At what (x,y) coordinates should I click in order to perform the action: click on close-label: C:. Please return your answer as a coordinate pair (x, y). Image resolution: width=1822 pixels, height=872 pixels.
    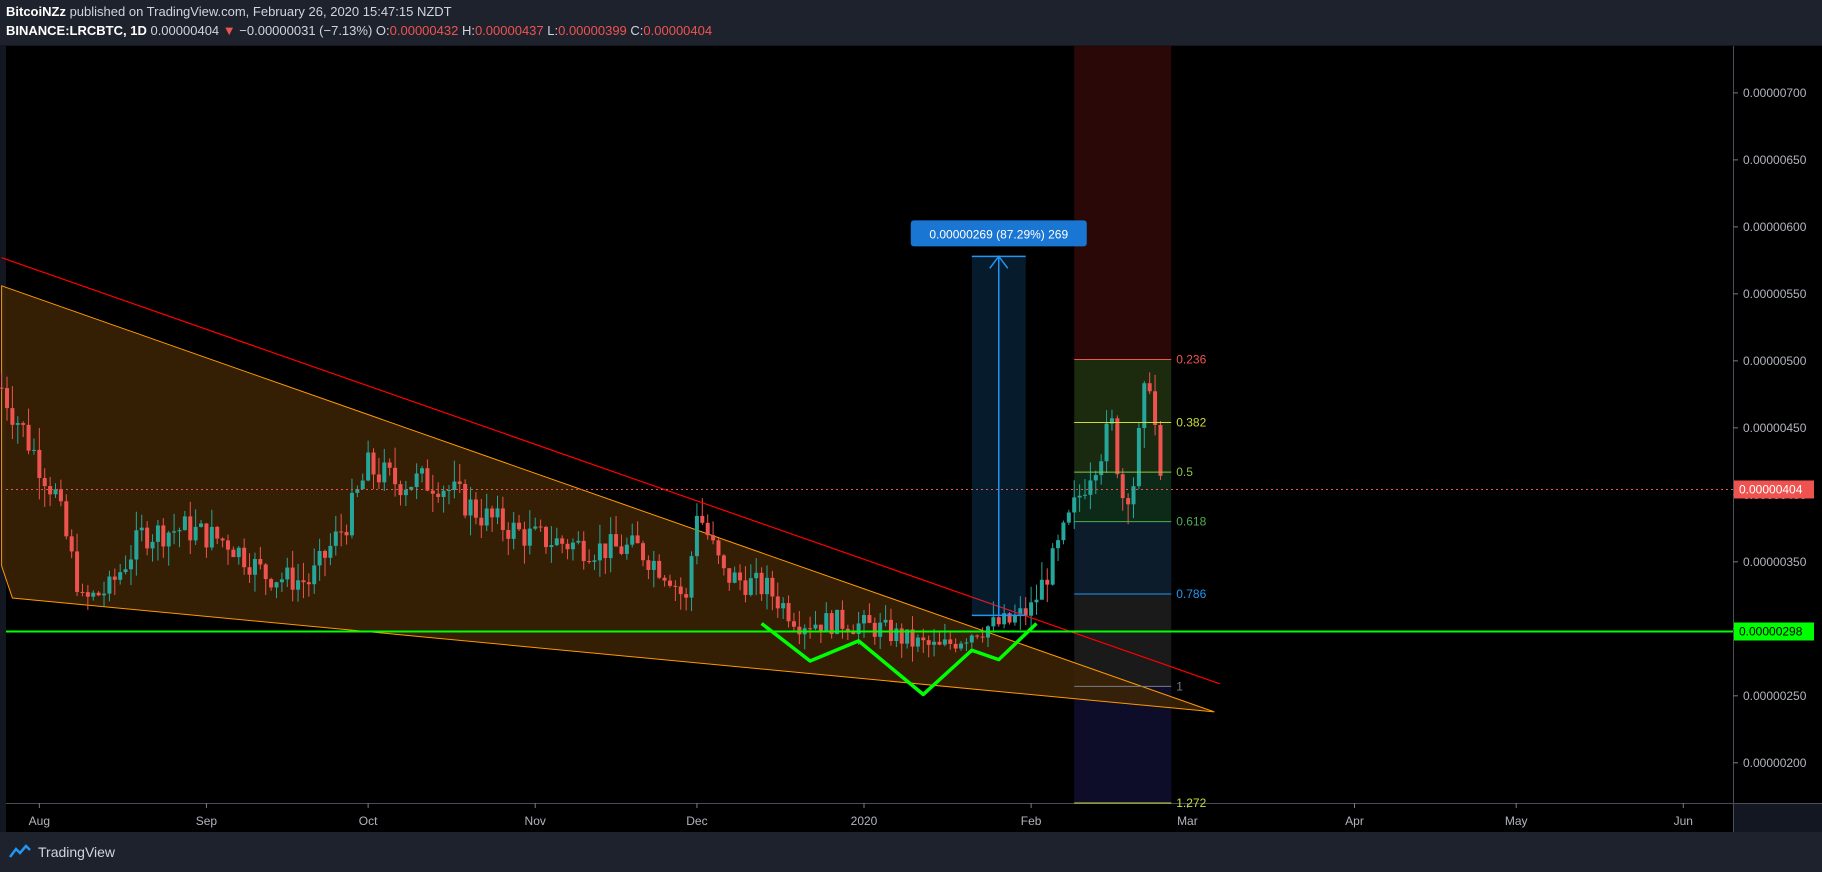
    Looking at the image, I should click on (637, 30).